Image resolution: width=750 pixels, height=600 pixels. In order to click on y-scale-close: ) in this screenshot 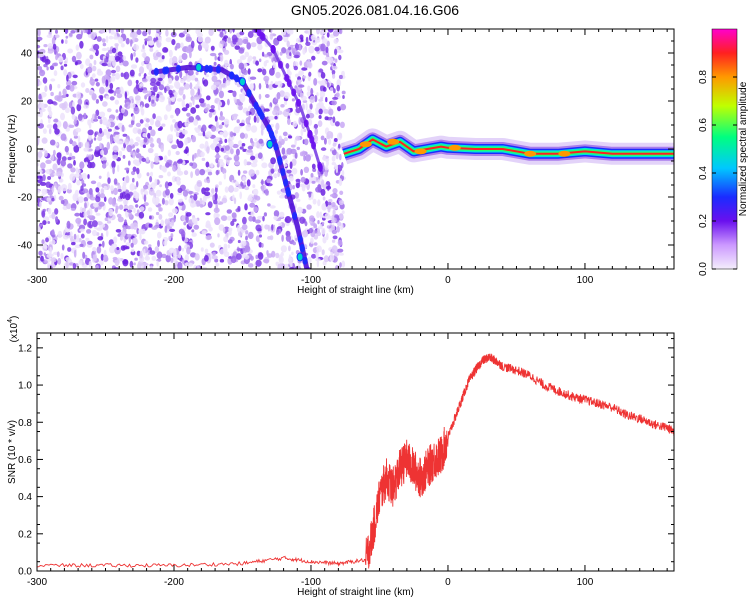, I will do `click(14, 317)`.